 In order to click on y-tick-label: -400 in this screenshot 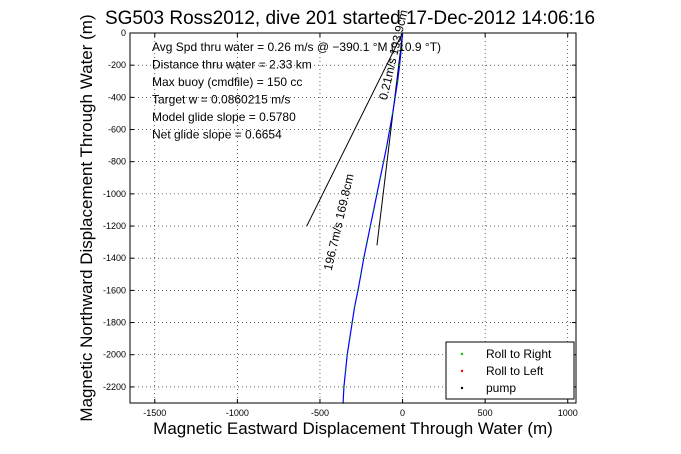, I will do `click(117, 97)`.